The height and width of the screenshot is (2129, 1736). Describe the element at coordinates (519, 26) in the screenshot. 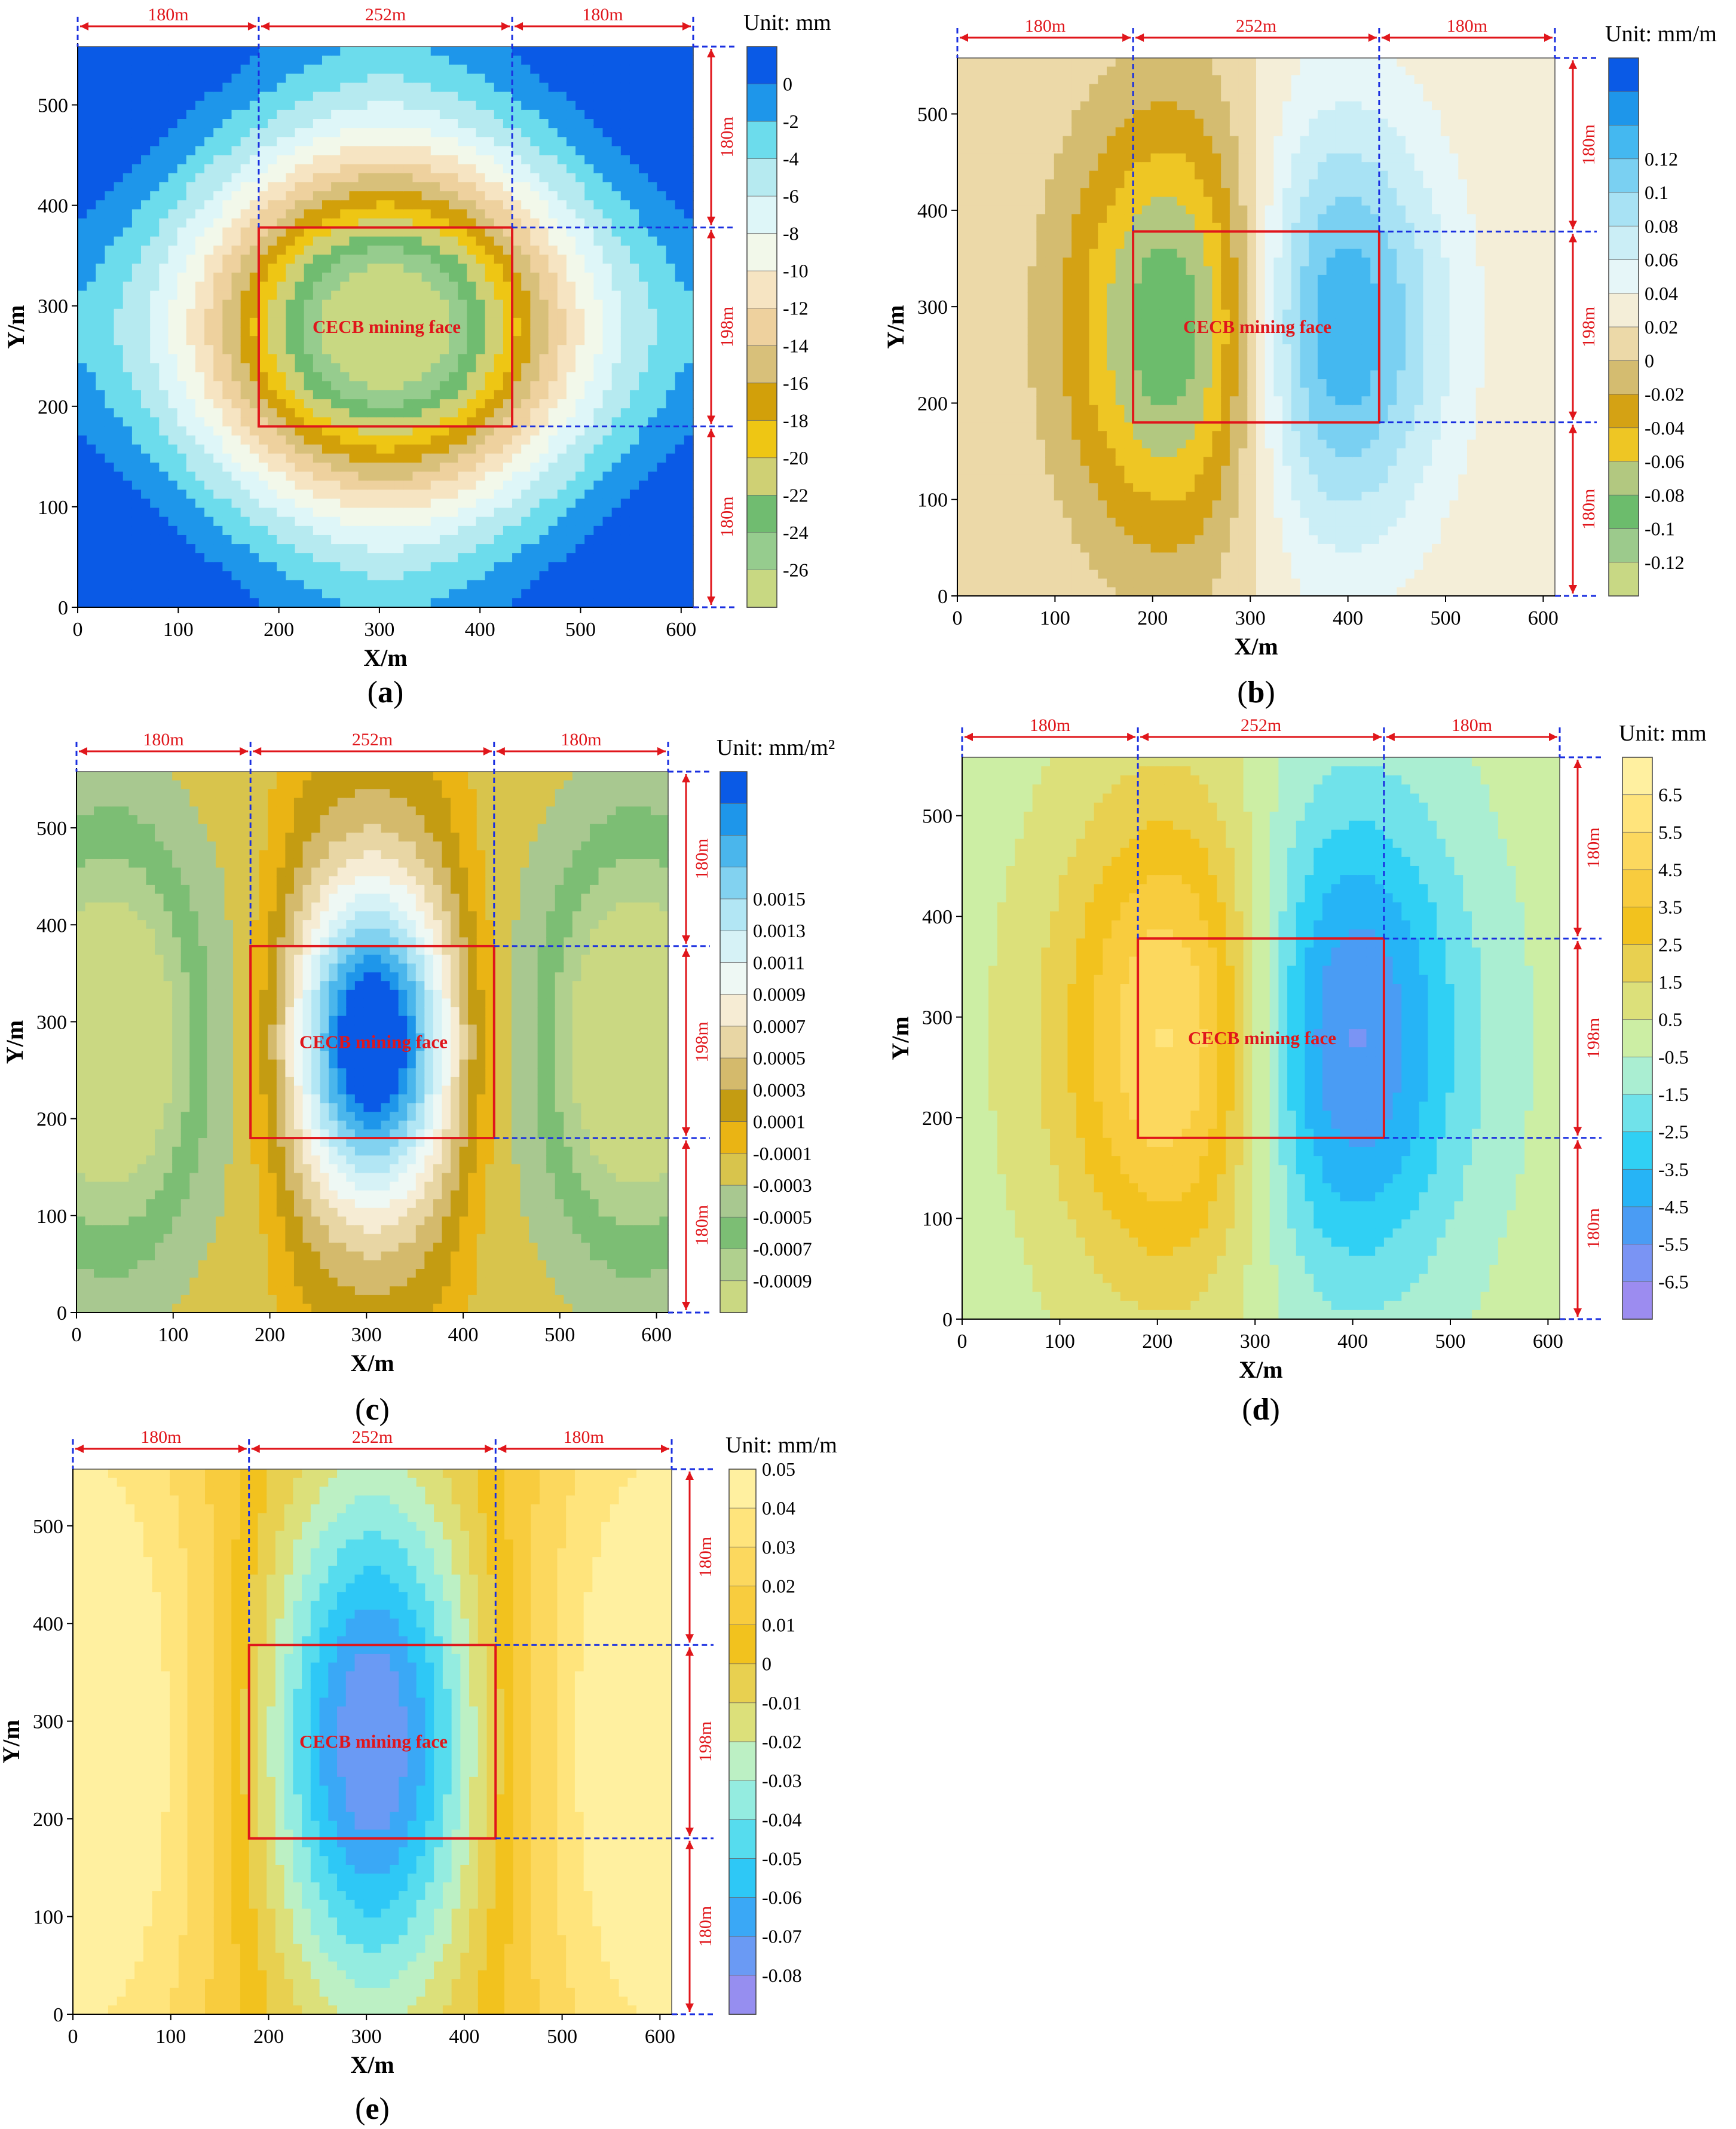

I see `dimension-arrowhead` at that location.